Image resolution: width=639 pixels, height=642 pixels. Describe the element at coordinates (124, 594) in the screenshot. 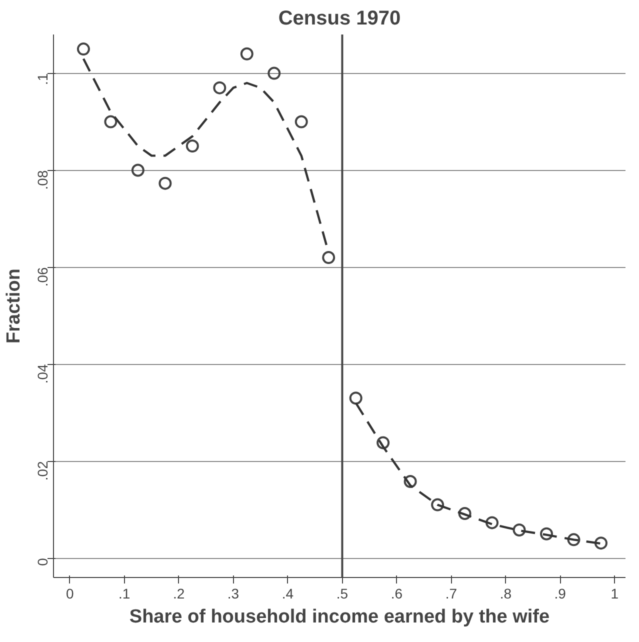

I see `x-tick-label: .1` at that location.